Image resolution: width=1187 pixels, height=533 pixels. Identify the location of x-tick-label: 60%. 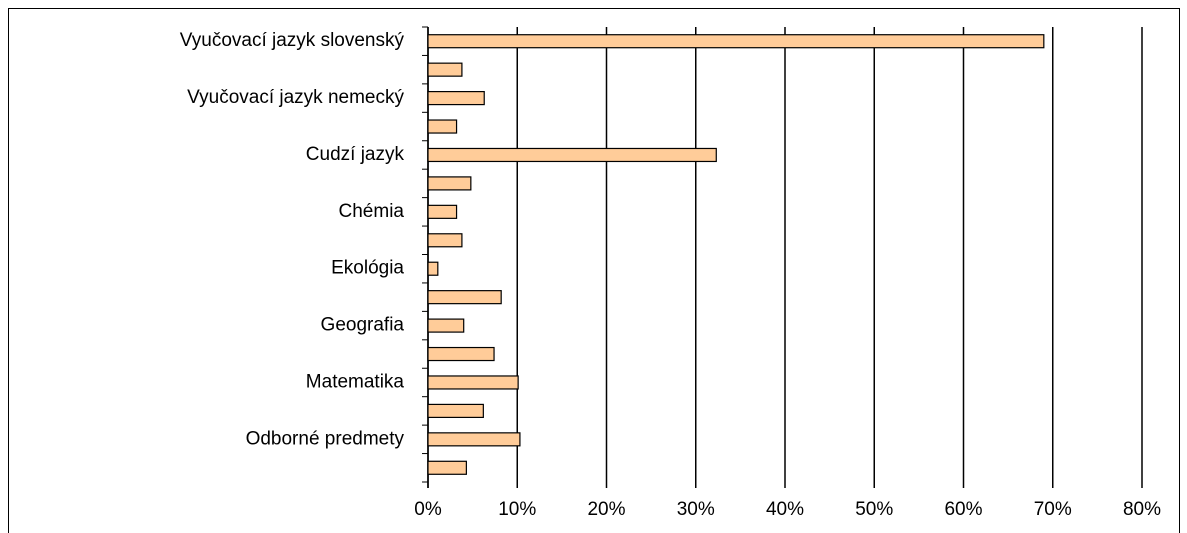
(963, 509).